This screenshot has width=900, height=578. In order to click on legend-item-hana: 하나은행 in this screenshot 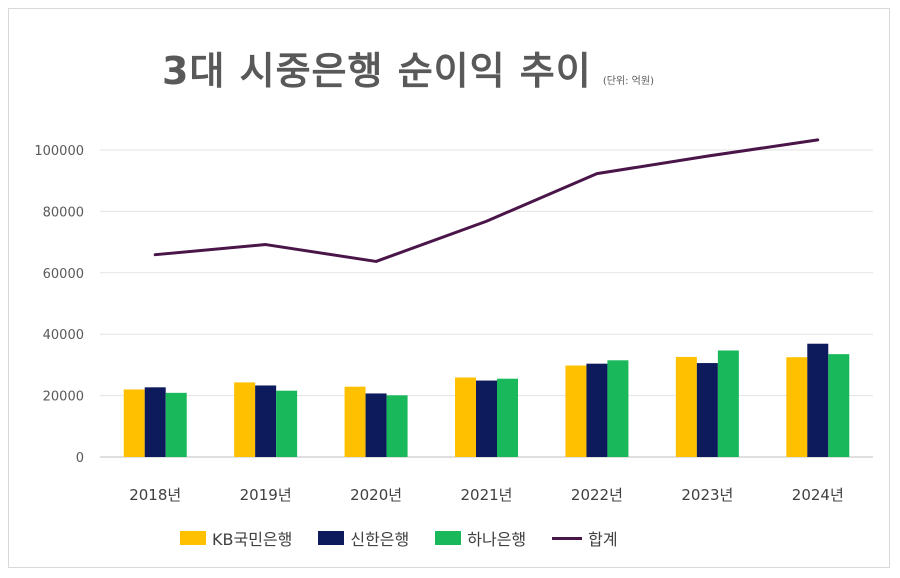, I will do `click(480, 538)`.